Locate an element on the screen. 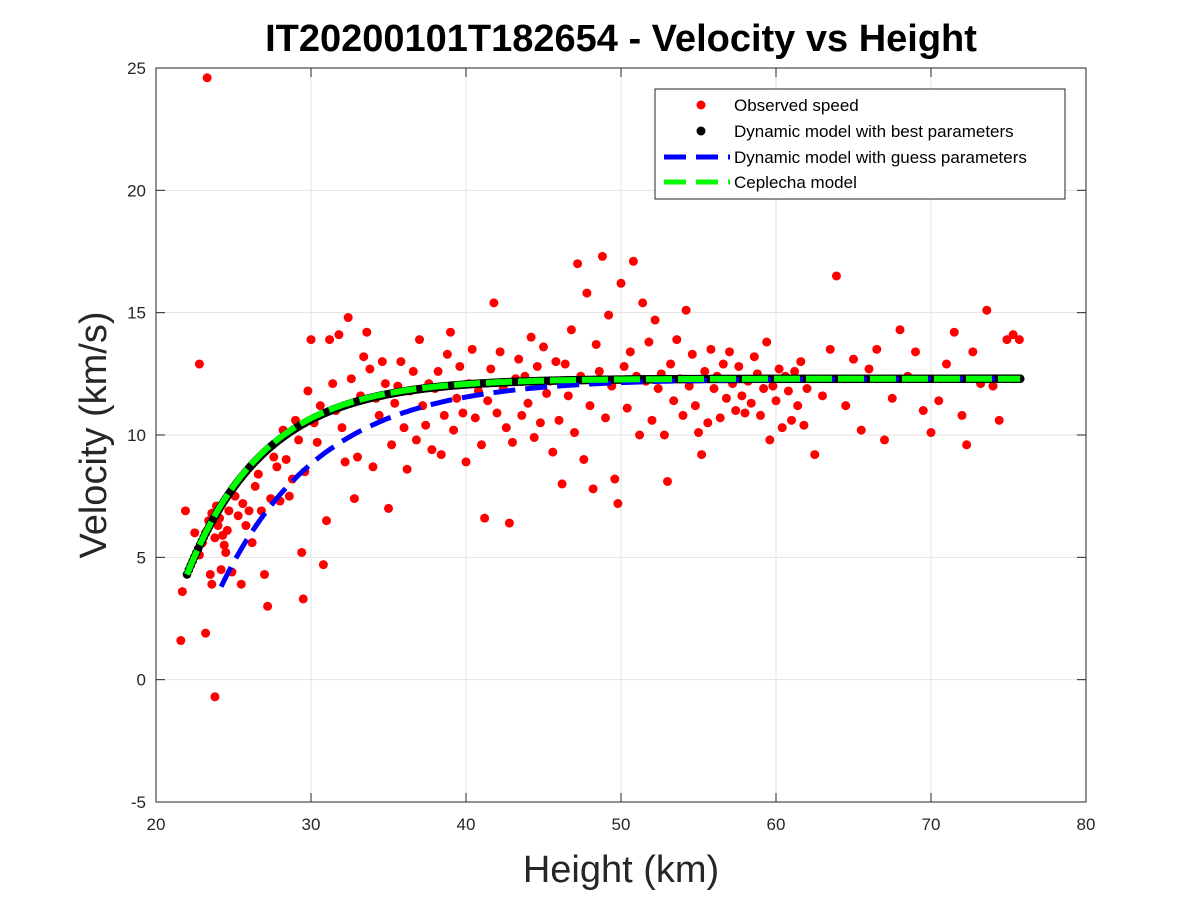 The height and width of the screenshot is (900, 1200). y-tick-label: 20 is located at coordinates (136, 190).